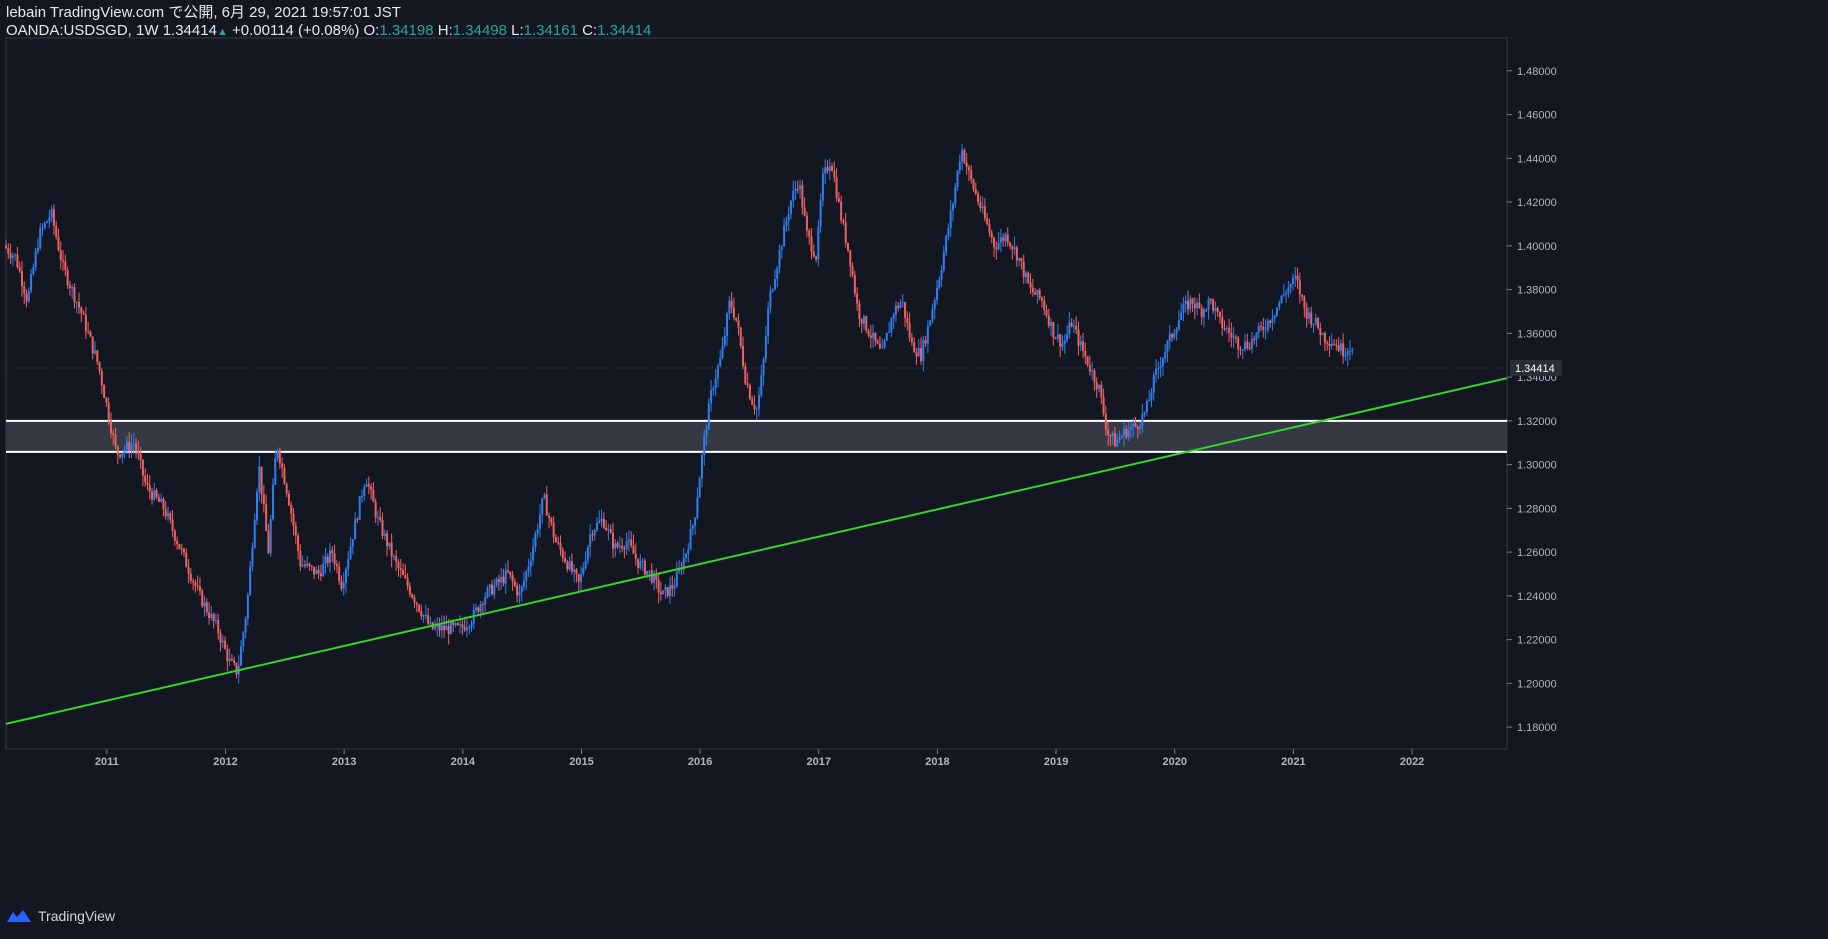  What do you see at coordinates (624, 30) in the screenshot?
I see `close-value: 1.34414` at bounding box center [624, 30].